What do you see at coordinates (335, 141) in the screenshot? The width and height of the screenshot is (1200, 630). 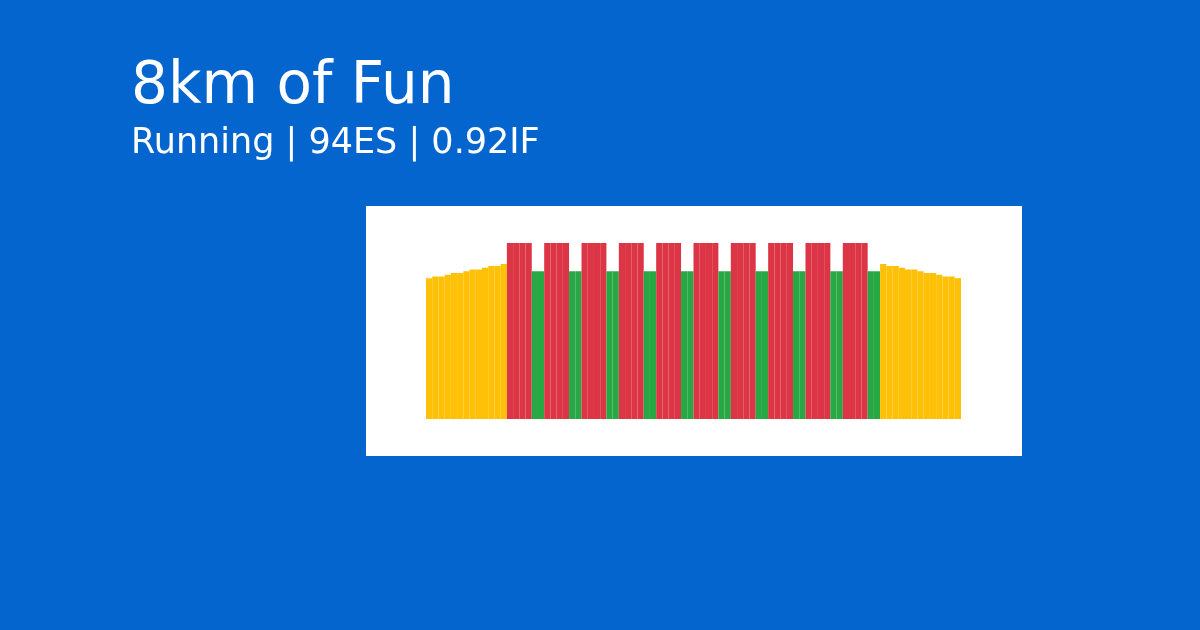 I see `chart-subtitle: Running | 94ES | 0.92IF` at bounding box center [335, 141].